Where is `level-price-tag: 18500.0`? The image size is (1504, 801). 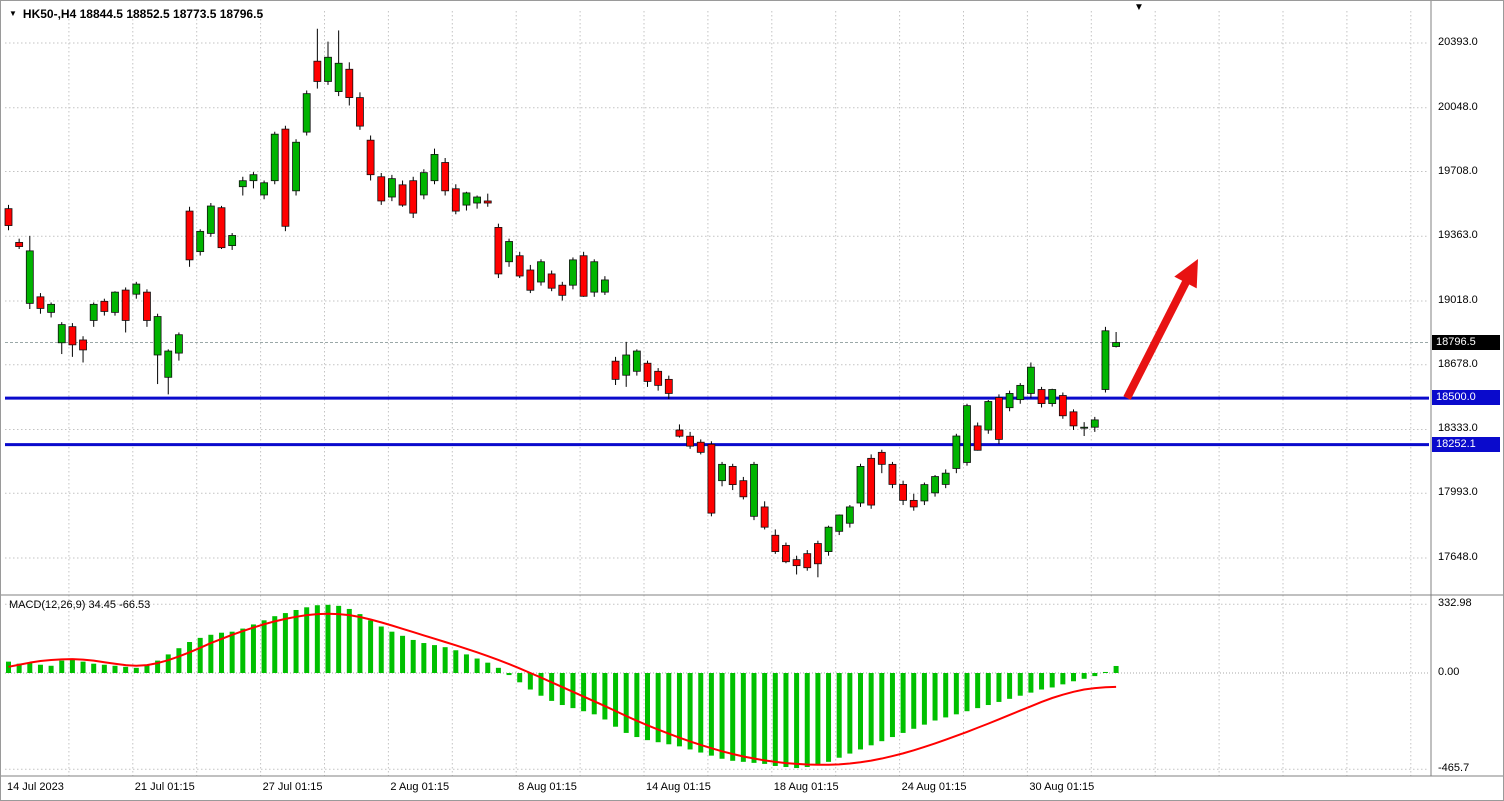
level-price-tag: 18500.0 is located at coordinates (1466, 398).